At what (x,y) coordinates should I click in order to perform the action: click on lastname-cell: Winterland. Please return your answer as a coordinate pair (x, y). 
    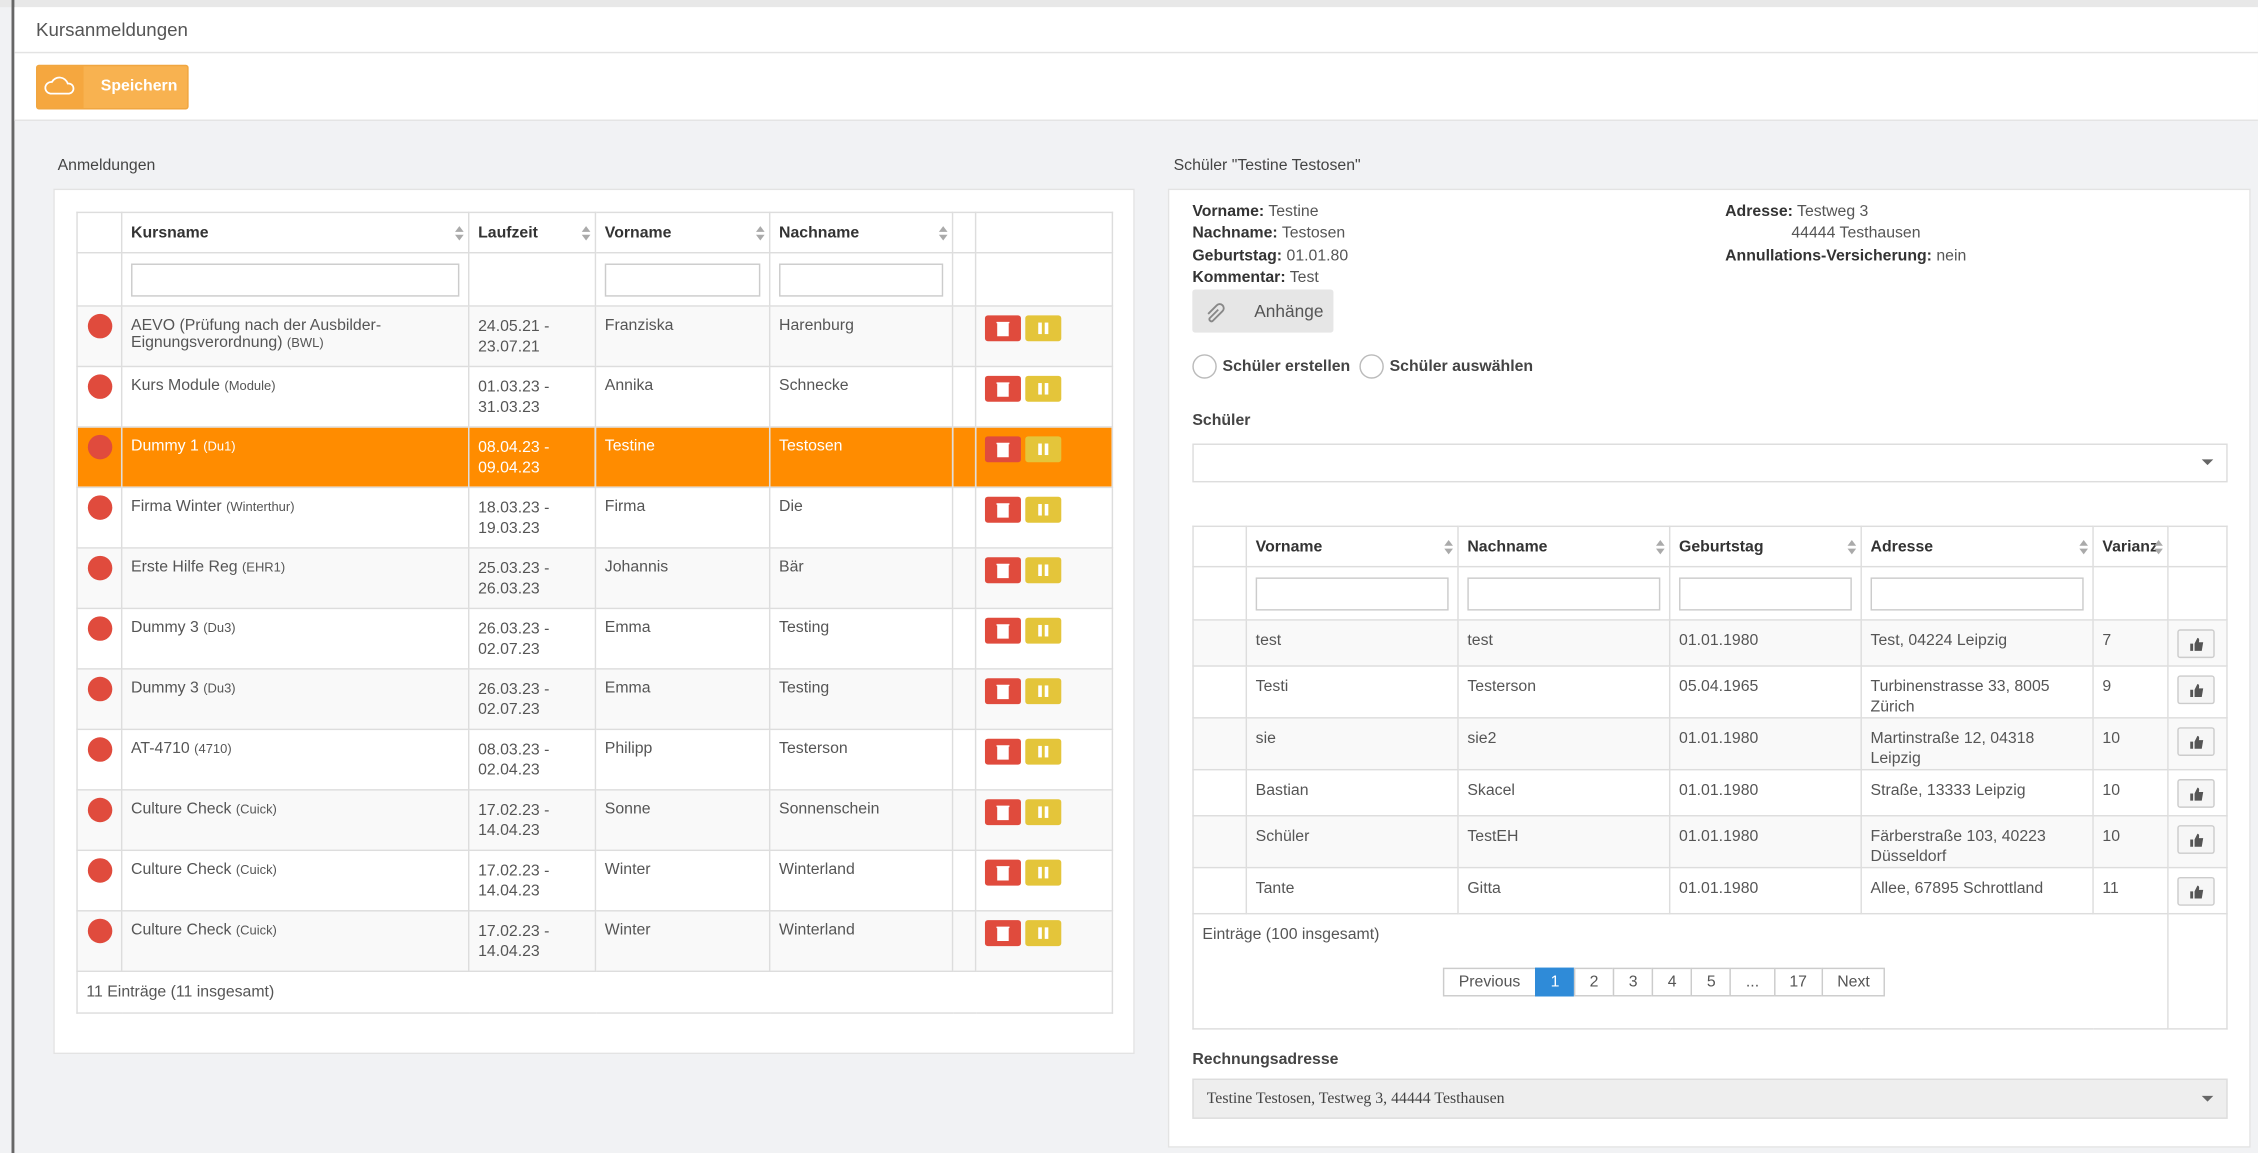
    Looking at the image, I should click on (861, 941).